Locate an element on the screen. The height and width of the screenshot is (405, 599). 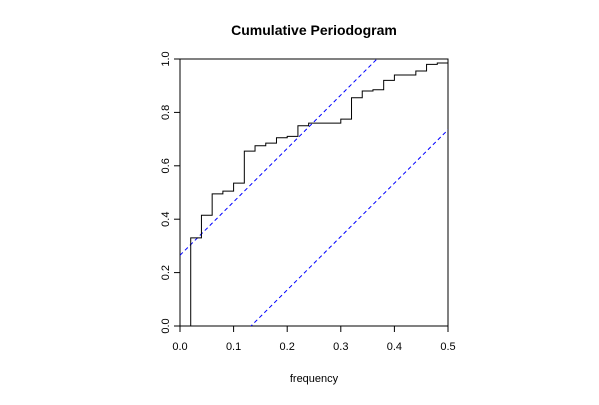
x-tick-label: 0.4 is located at coordinates (394, 347).